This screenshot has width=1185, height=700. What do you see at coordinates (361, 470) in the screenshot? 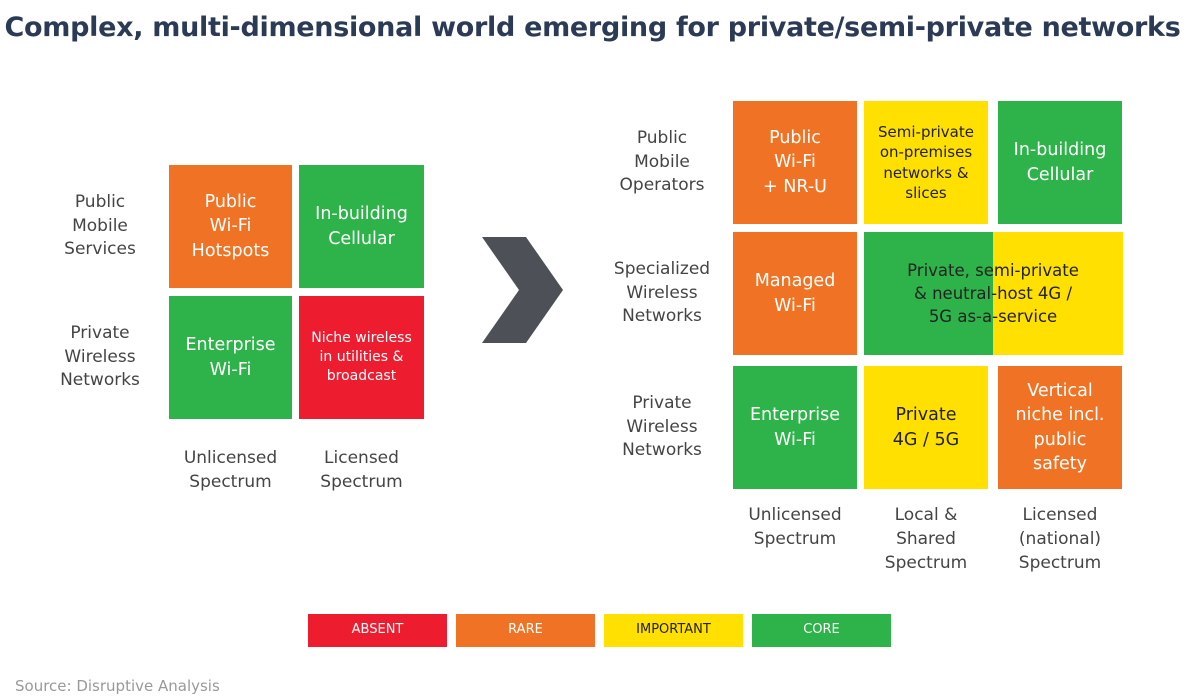
I see `column-label: Licensed Spectrum` at bounding box center [361, 470].